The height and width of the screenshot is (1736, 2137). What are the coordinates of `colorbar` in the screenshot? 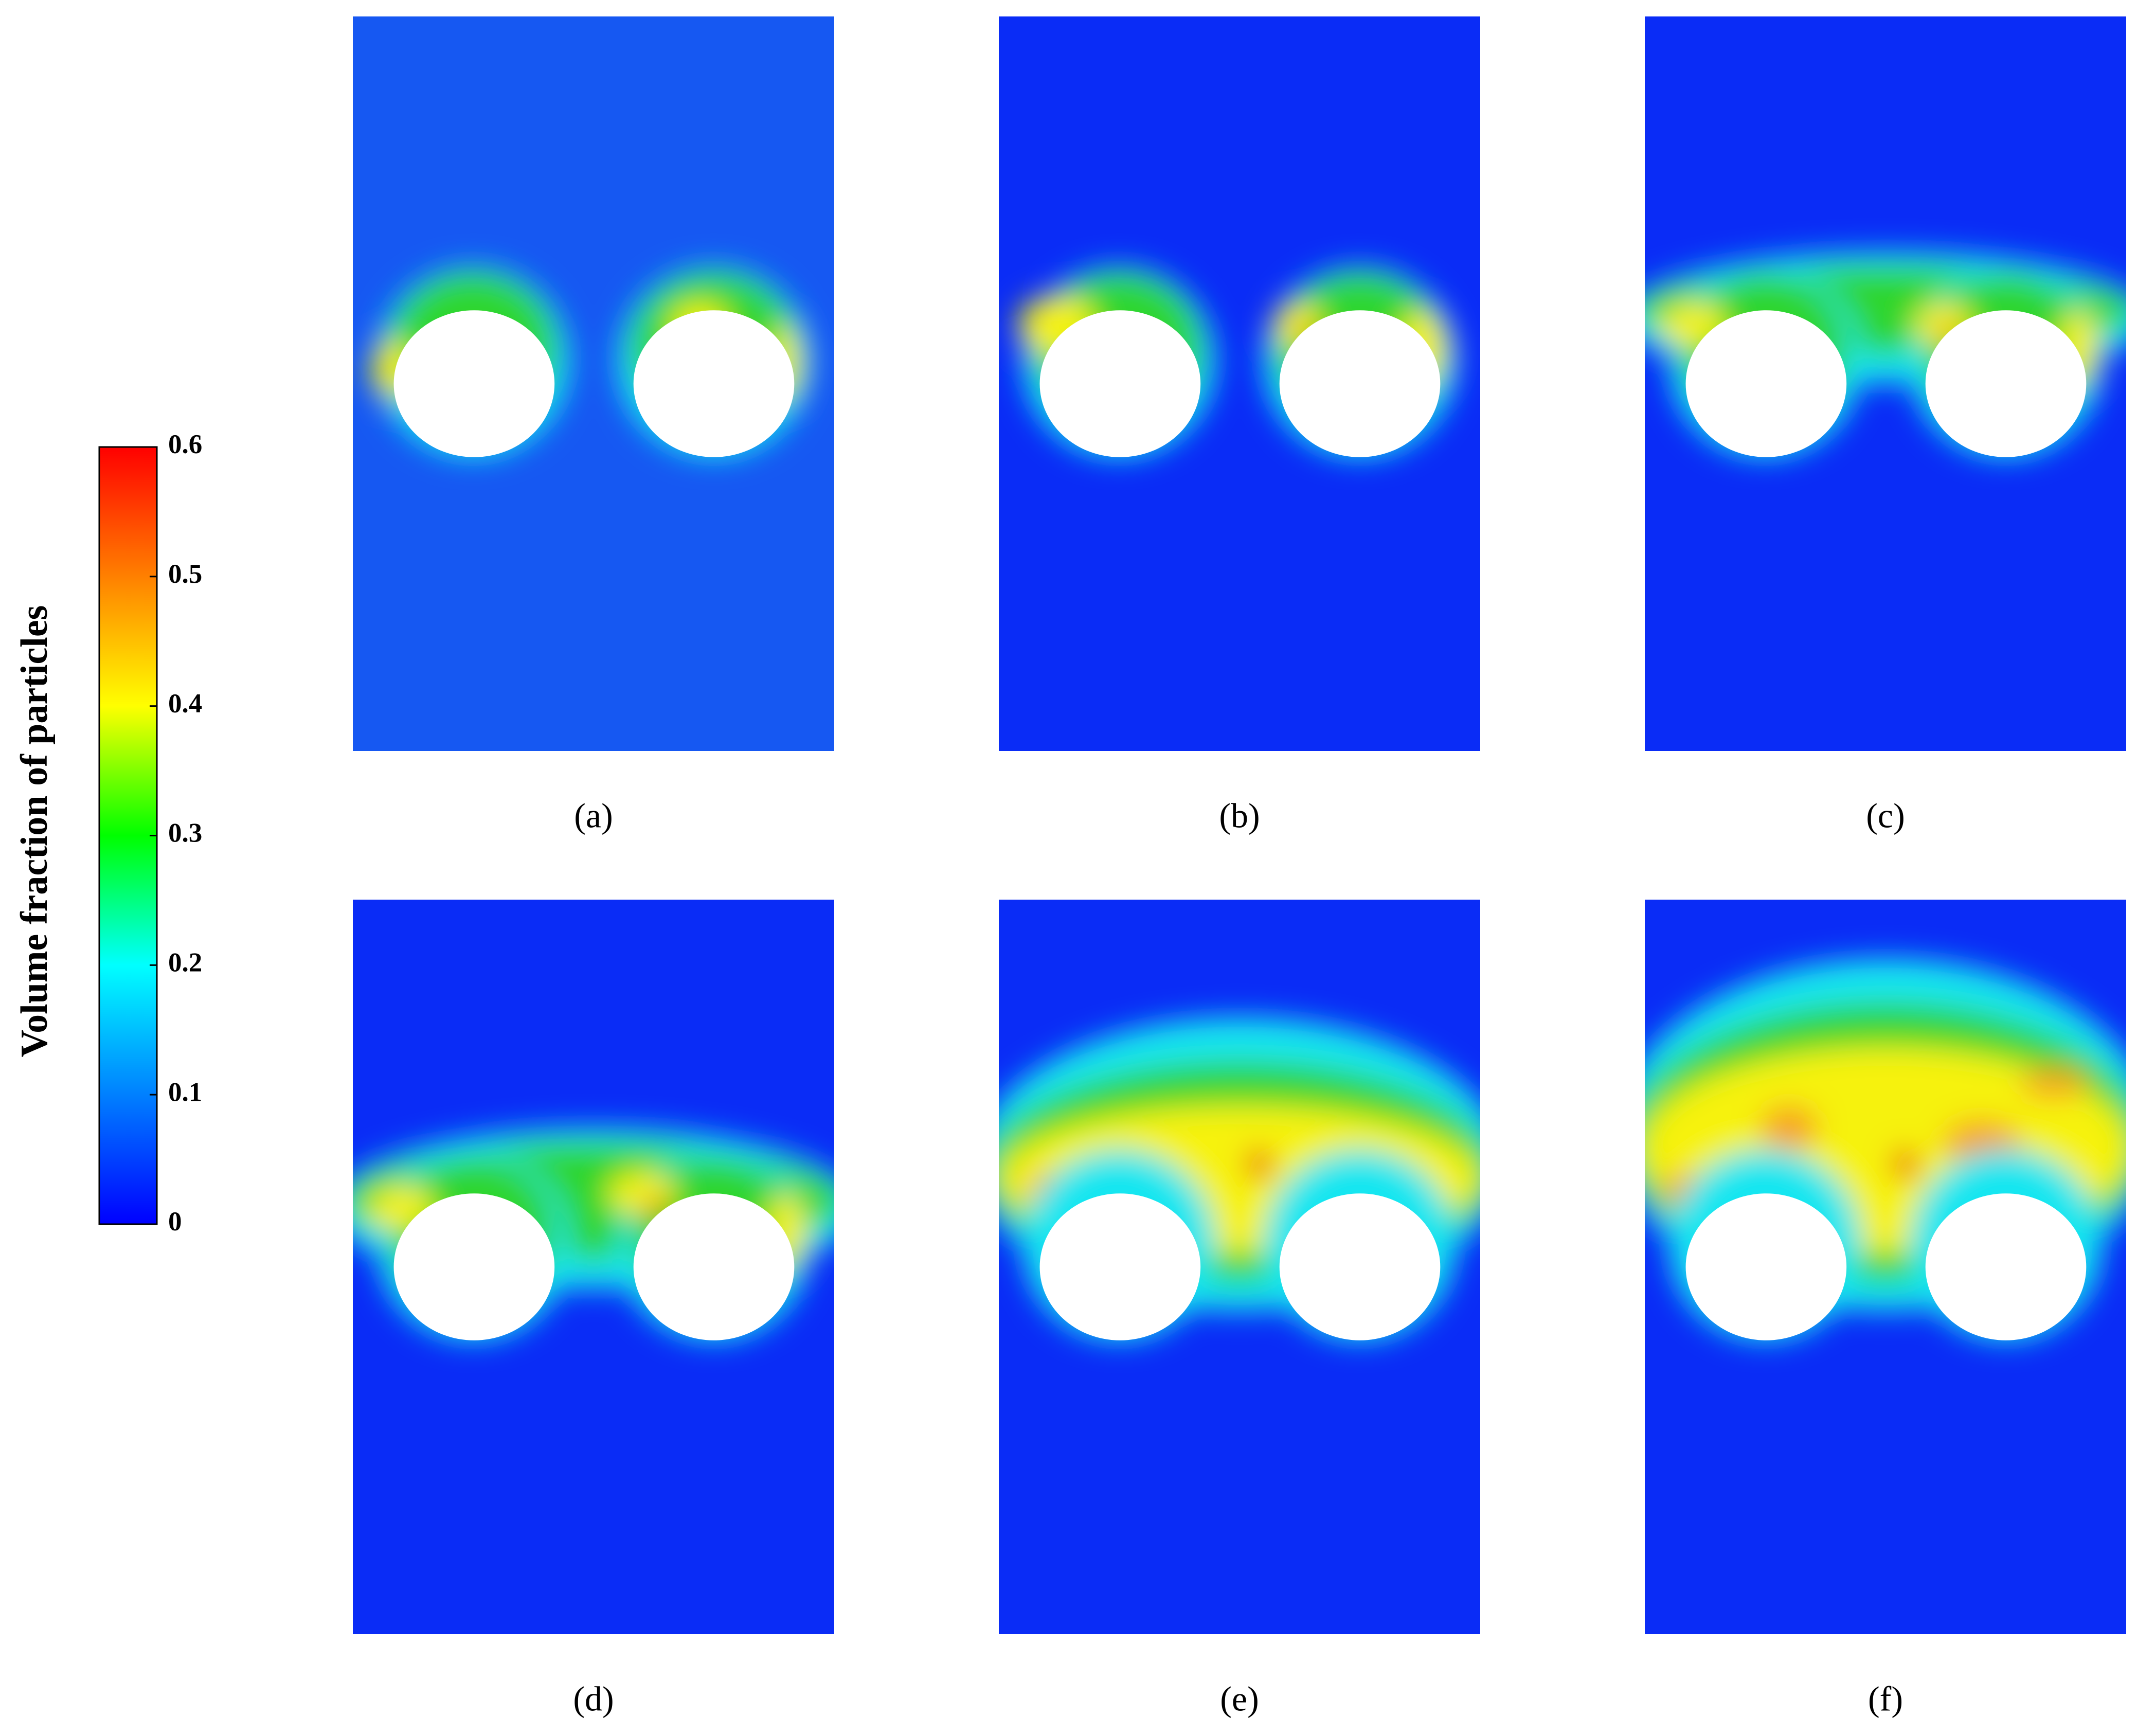 It's located at (128, 835).